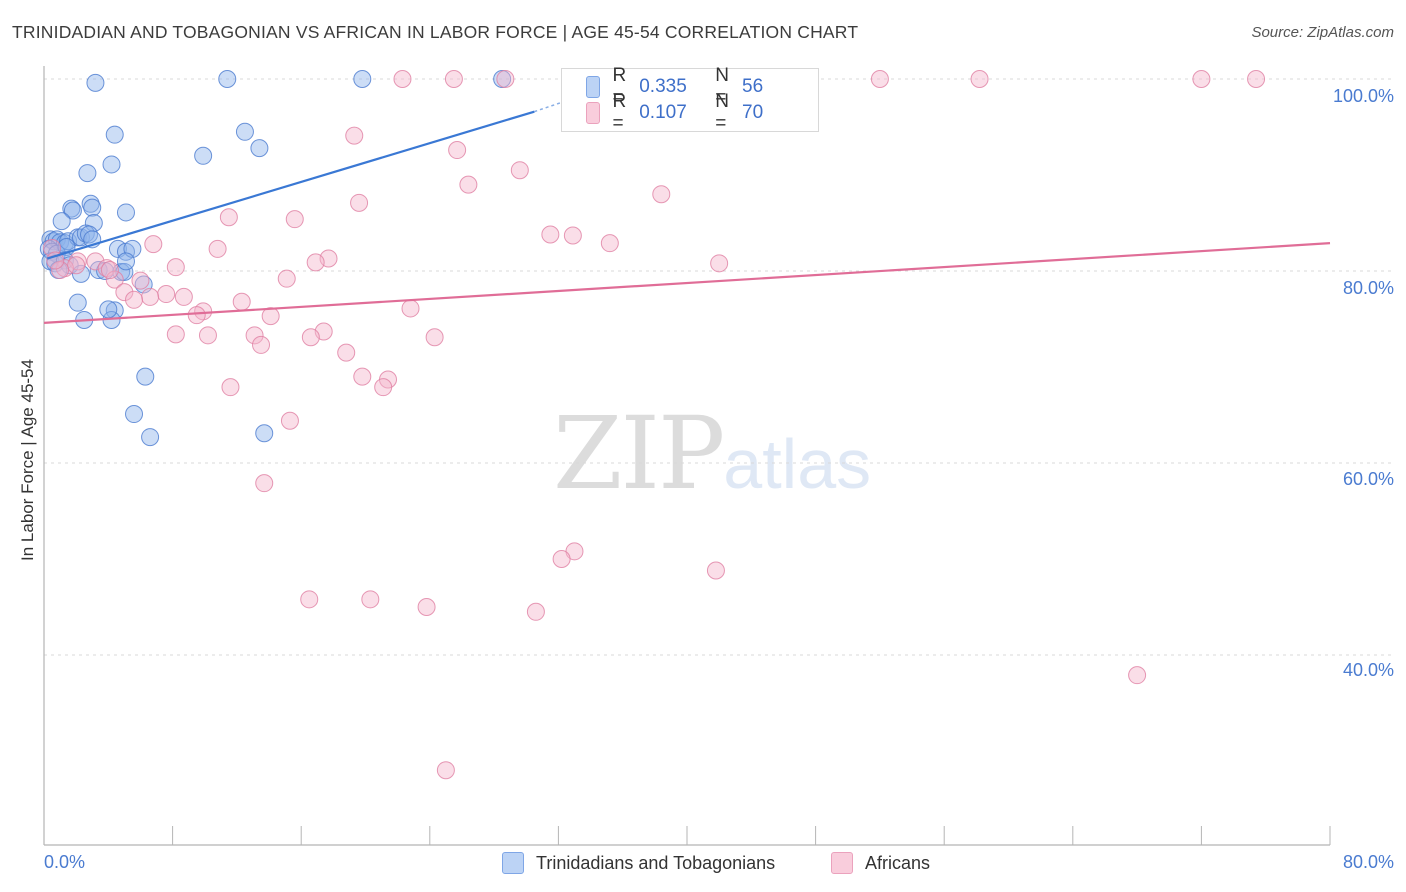 This screenshot has width=1406, height=892. I want to click on legend-item-africans: Africans, so click(880, 863).